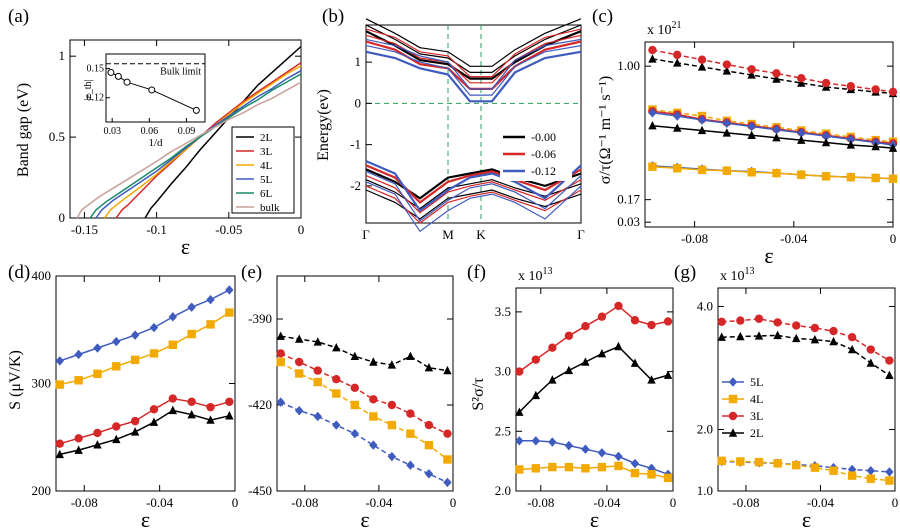 Image resolution: width=900 pixels, height=531 pixels. I want to click on series-6L, so click(195, 146).